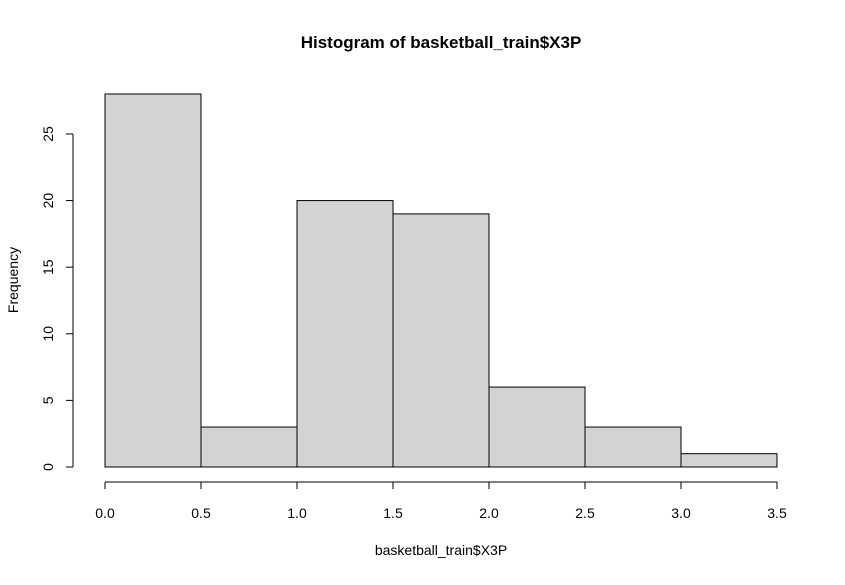 The width and height of the screenshot is (845, 585). What do you see at coordinates (441, 501) in the screenshot?
I see `x-axis: 0.0 0.5 1.0 1.5 2.0 2.5 3.0 3.5` at bounding box center [441, 501].